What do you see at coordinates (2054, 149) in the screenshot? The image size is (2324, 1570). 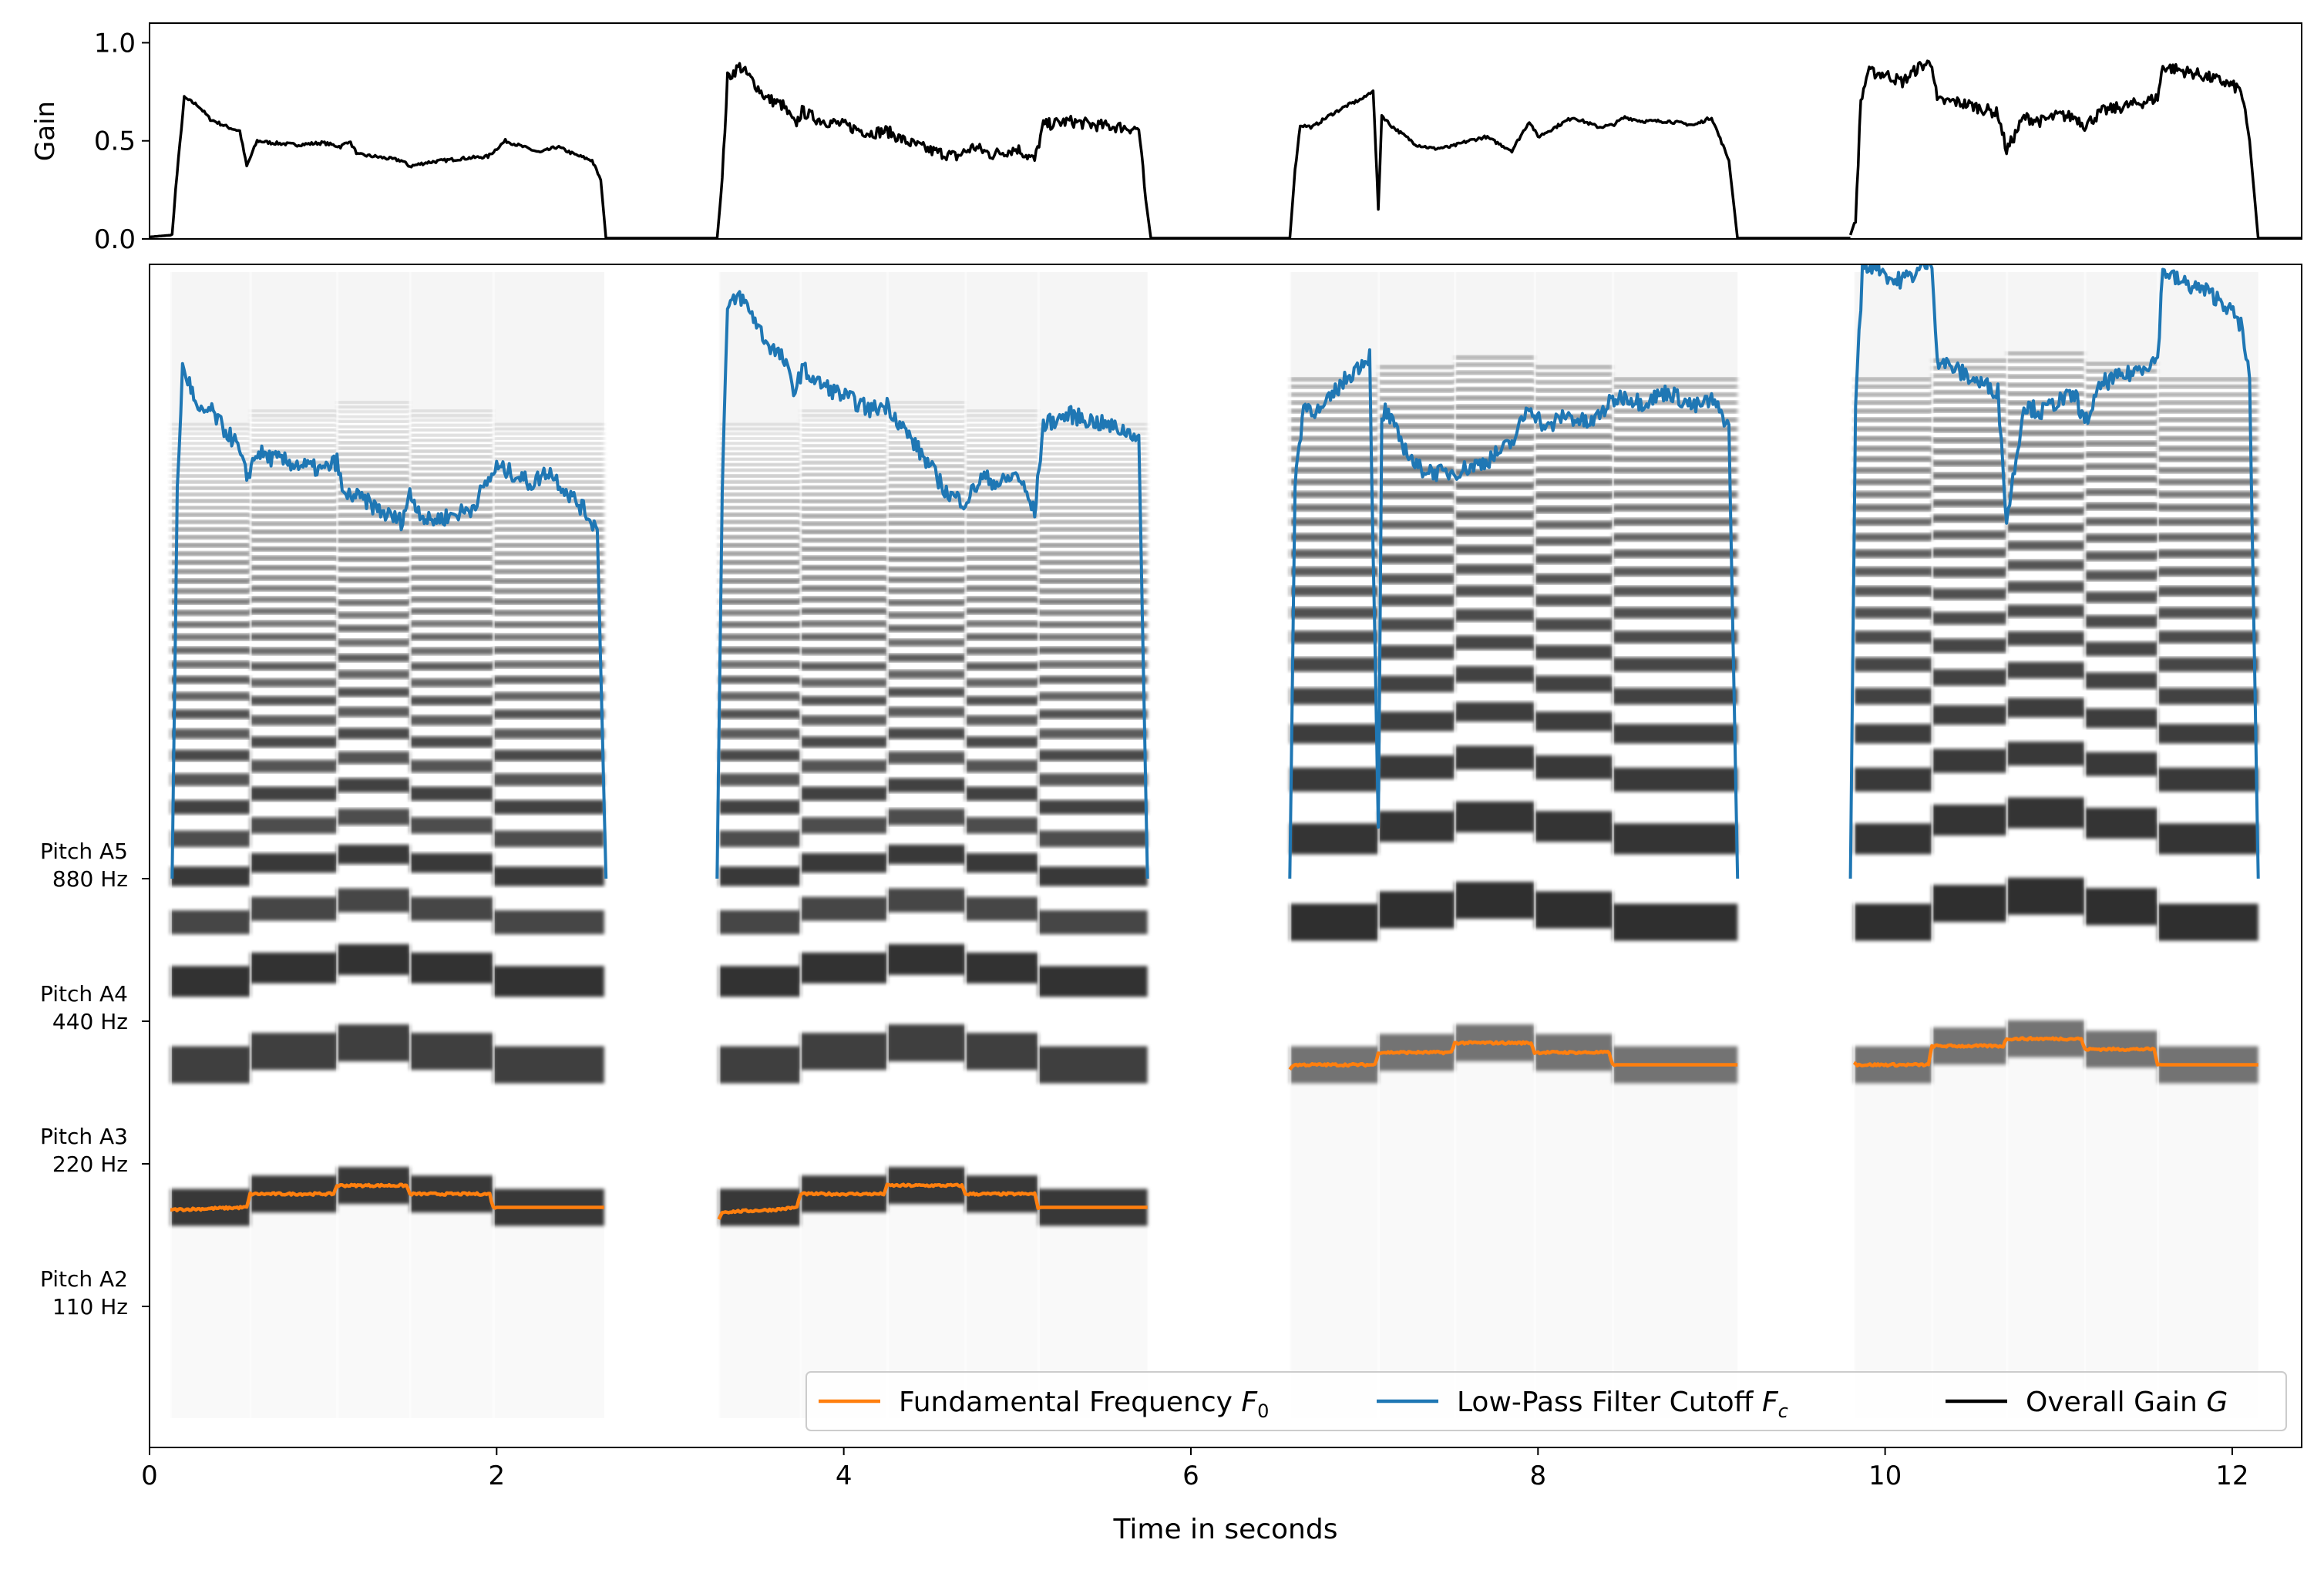 I see `gain-line-segment` at bounding box center [2054, 149].